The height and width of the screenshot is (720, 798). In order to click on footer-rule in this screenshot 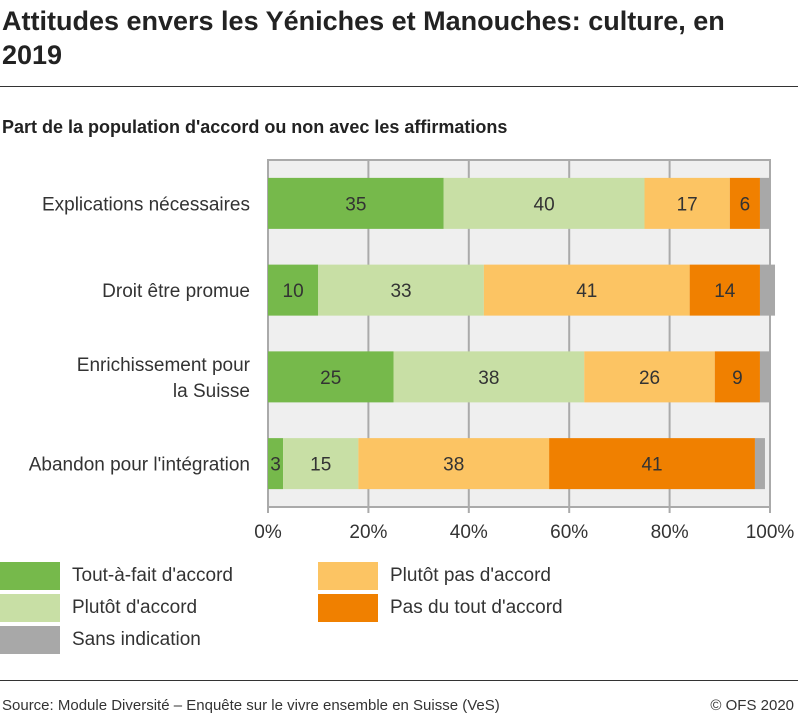, I will do `click(399, 680)`.